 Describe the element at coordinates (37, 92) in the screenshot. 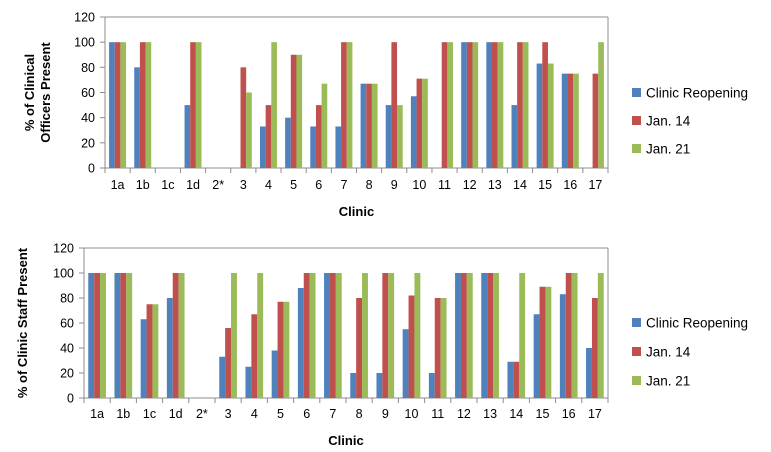

I see `y-axis-title: % of ClinicalOfficers Present` at that location.